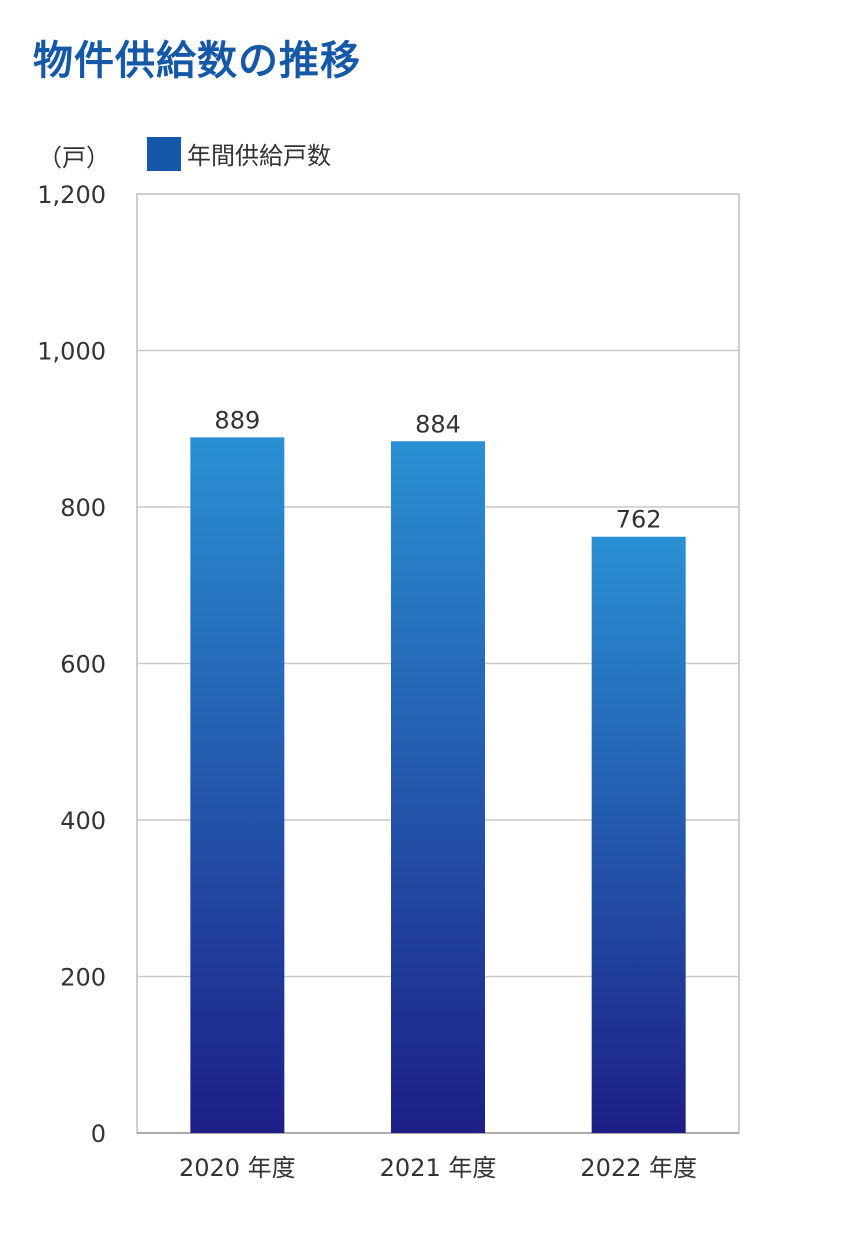 This screenshot has height=1235, width=851. I want to click on legend-swatch, so click(164, 153).